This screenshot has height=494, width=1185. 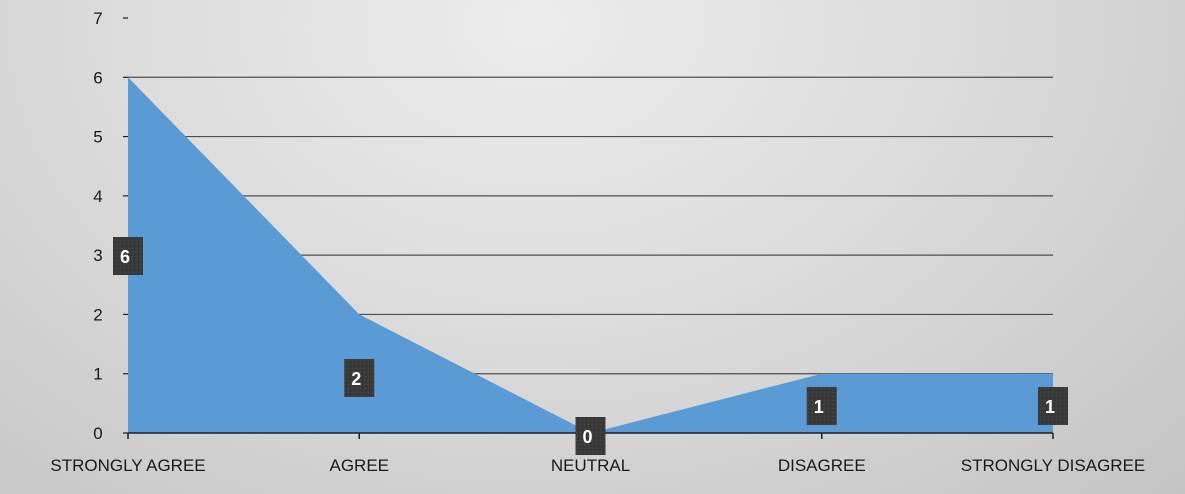 I want to click on data-label-3: 1, so click(x=821, y=406).